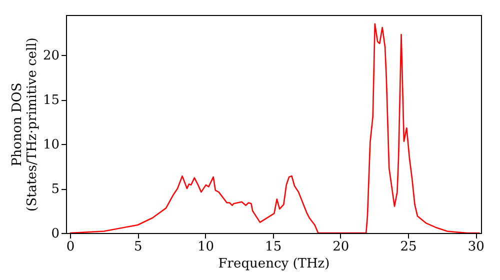 The width and height of the screenshot is (500, 280). What do you see at coordinates (55, 234) in the screenshot?
I see `y-tick-label: 0` at bounding box center [55, 234].